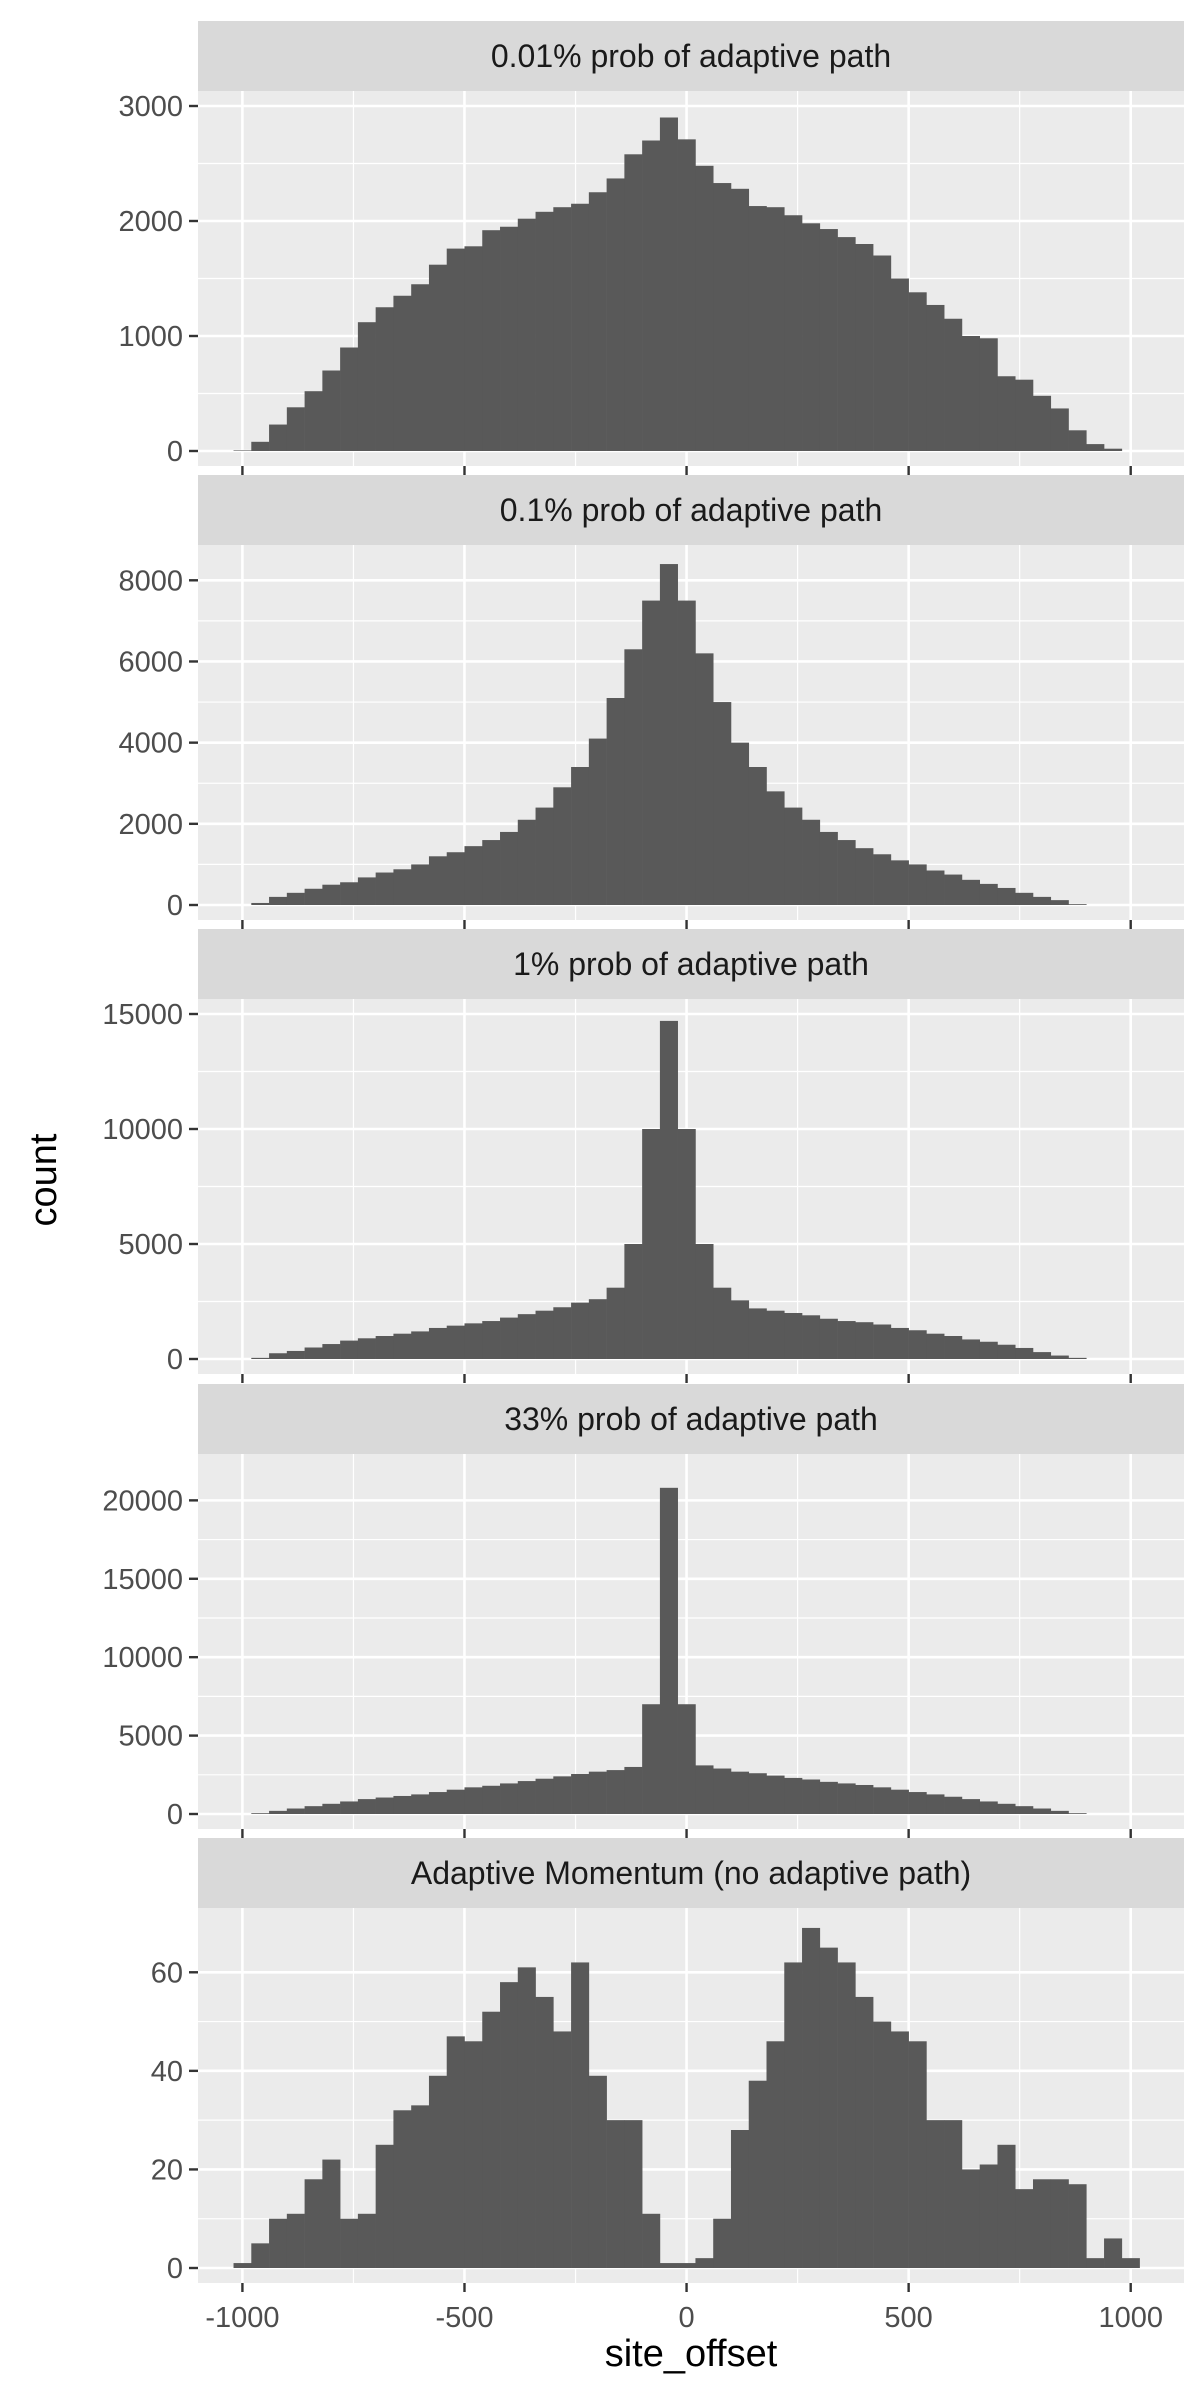 This screenshot has height=2400, width=1200. What do you see at coordinates (242, 2318) in the screenshot?
I see `x-tick-label: -1000` at bounding box center [242, 2318].